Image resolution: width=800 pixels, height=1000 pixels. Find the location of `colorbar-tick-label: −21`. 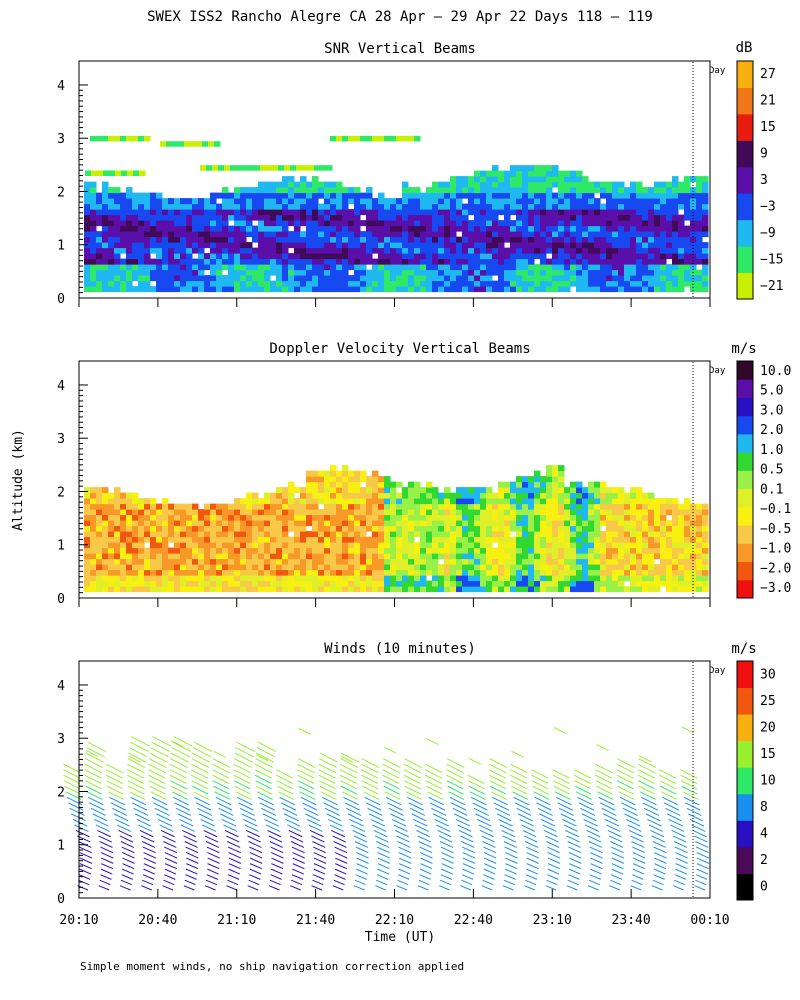

colorbar-tick-label: −21 is located at coordinates (771, 286).